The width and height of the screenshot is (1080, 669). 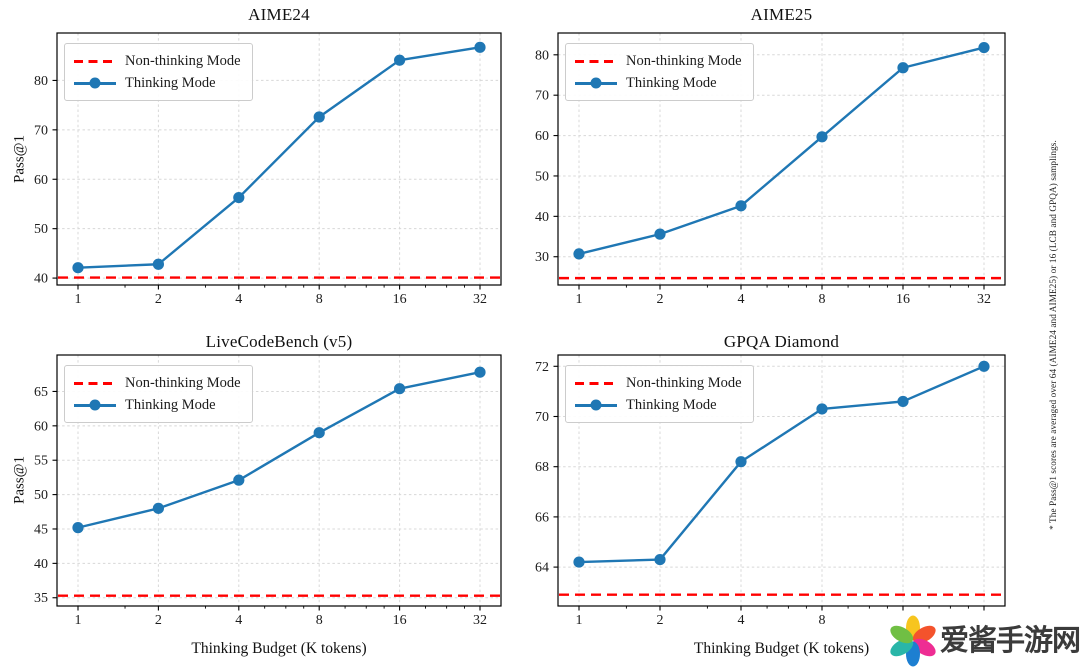 I want to click on x-axis-label: Thinking Budget (K tokens), so click(x=279, y=648).